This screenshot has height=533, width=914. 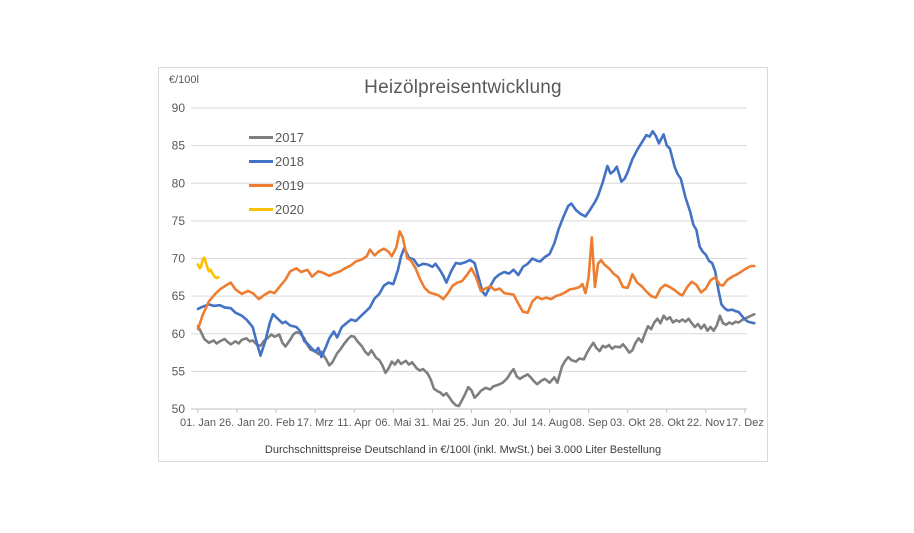 I want to click on legend-label-2020: 2020, so click(x=289, y=209).